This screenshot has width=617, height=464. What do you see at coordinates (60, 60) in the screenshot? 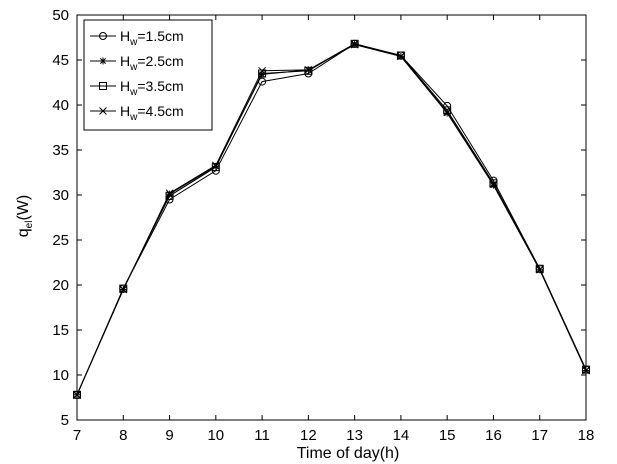
I see `y-tick-label: 45` at bounding box center [60, 60].